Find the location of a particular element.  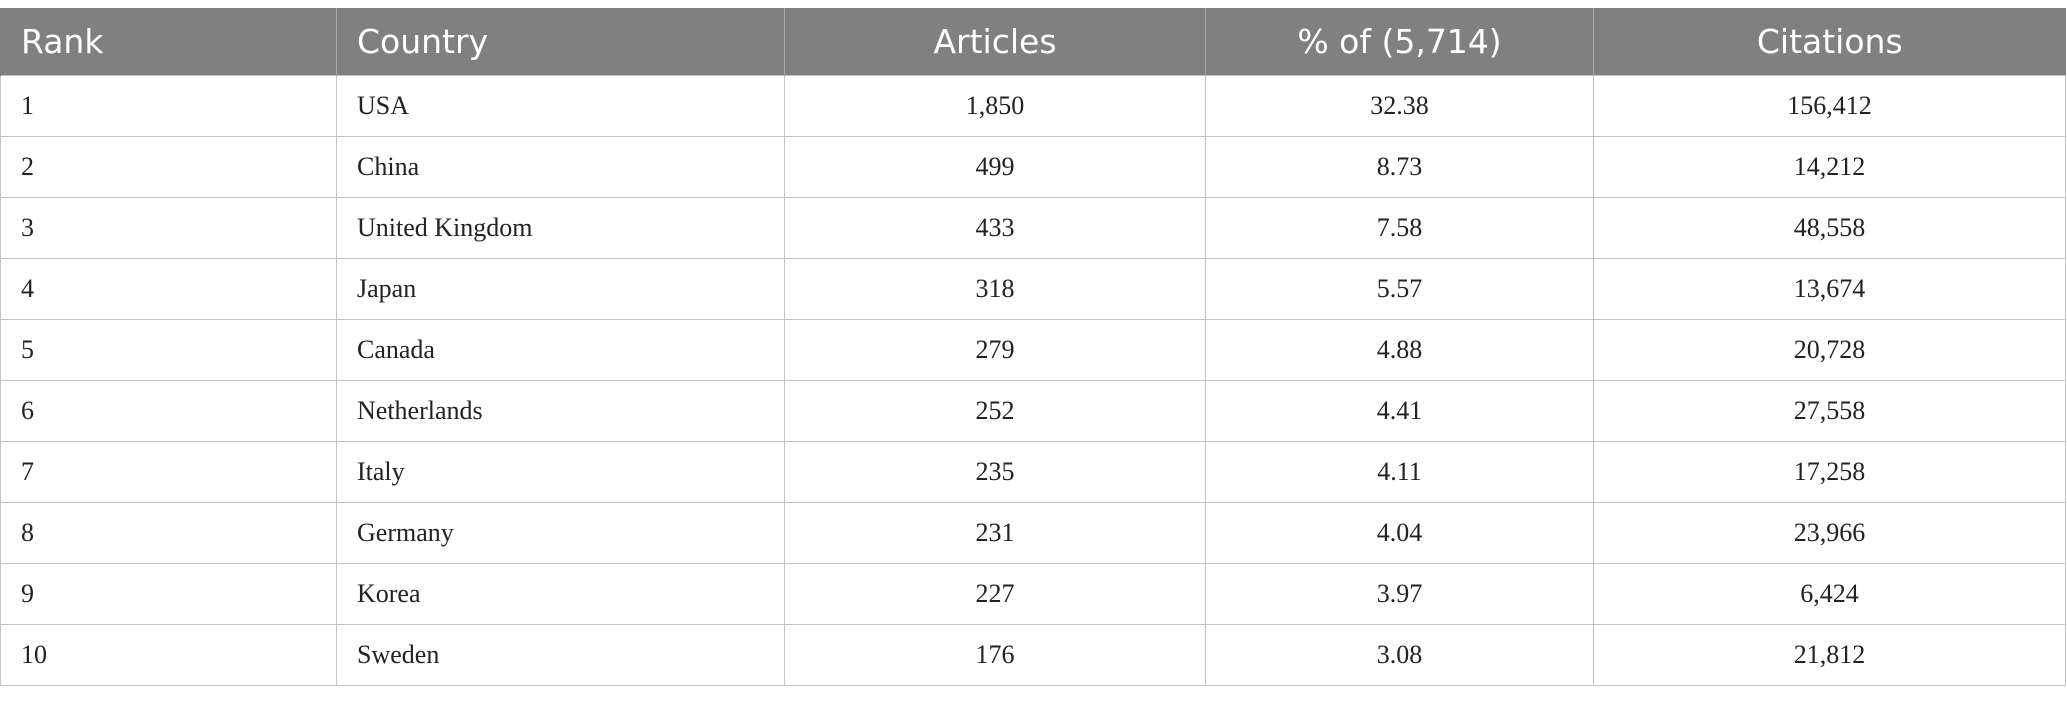

cell-citations: 23,966 is located at coordinates (1829, 533).